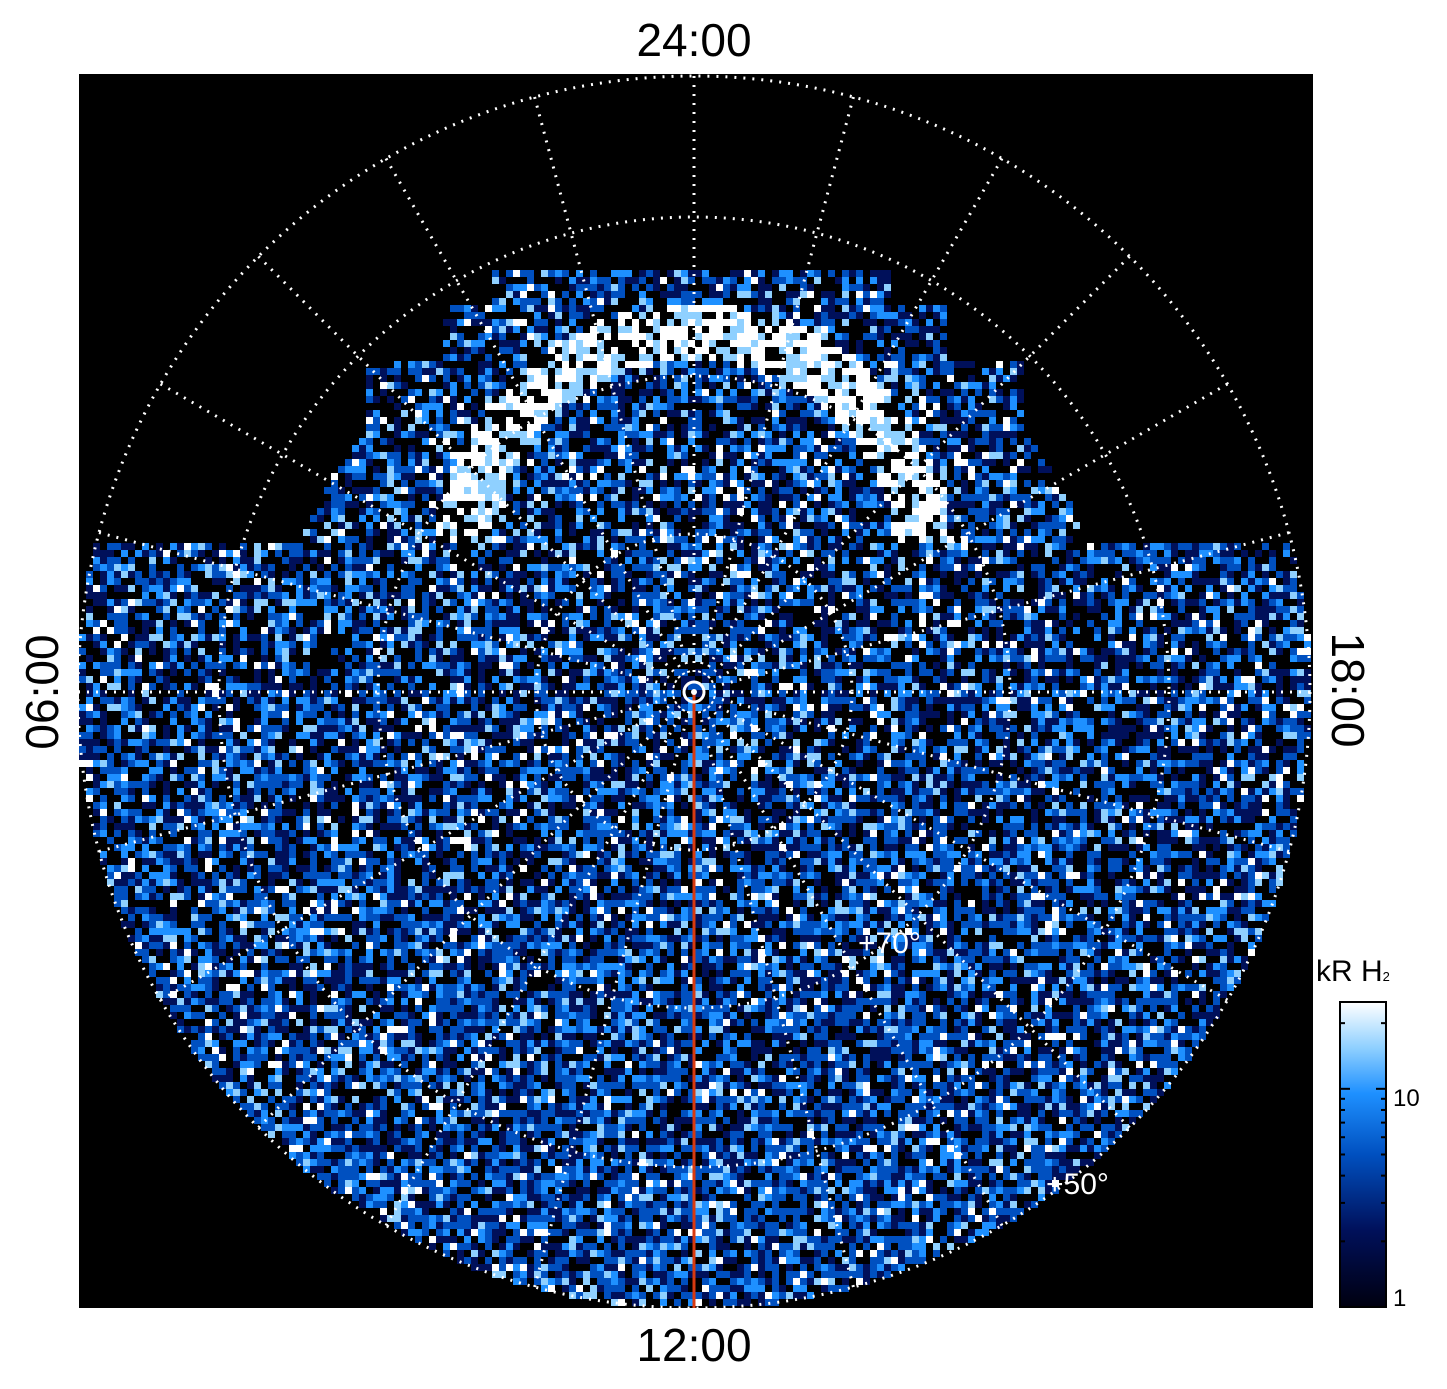  I want to click on local-time-label-right: 18:00, so click(1348, 690).